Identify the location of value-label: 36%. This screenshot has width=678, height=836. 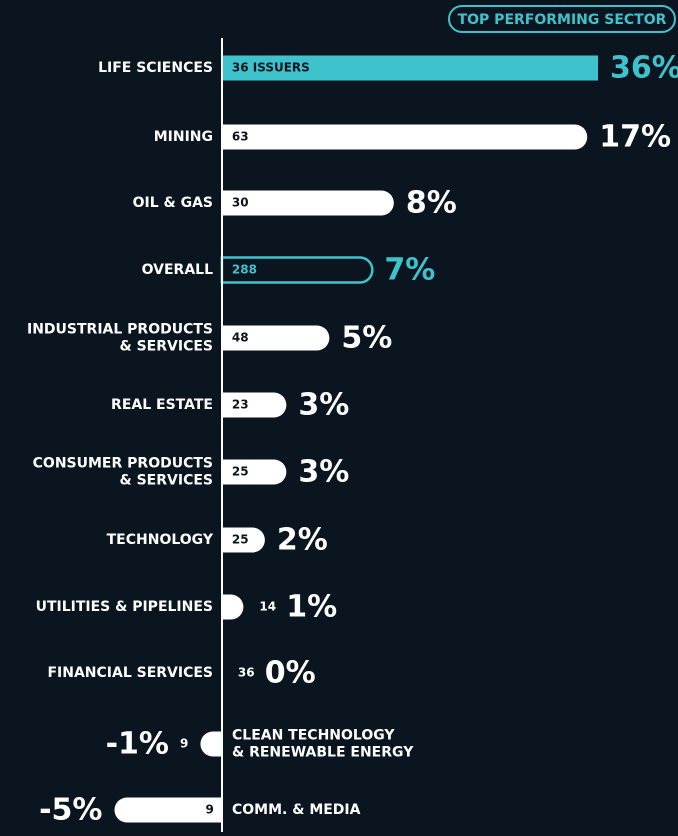
(644, 68).